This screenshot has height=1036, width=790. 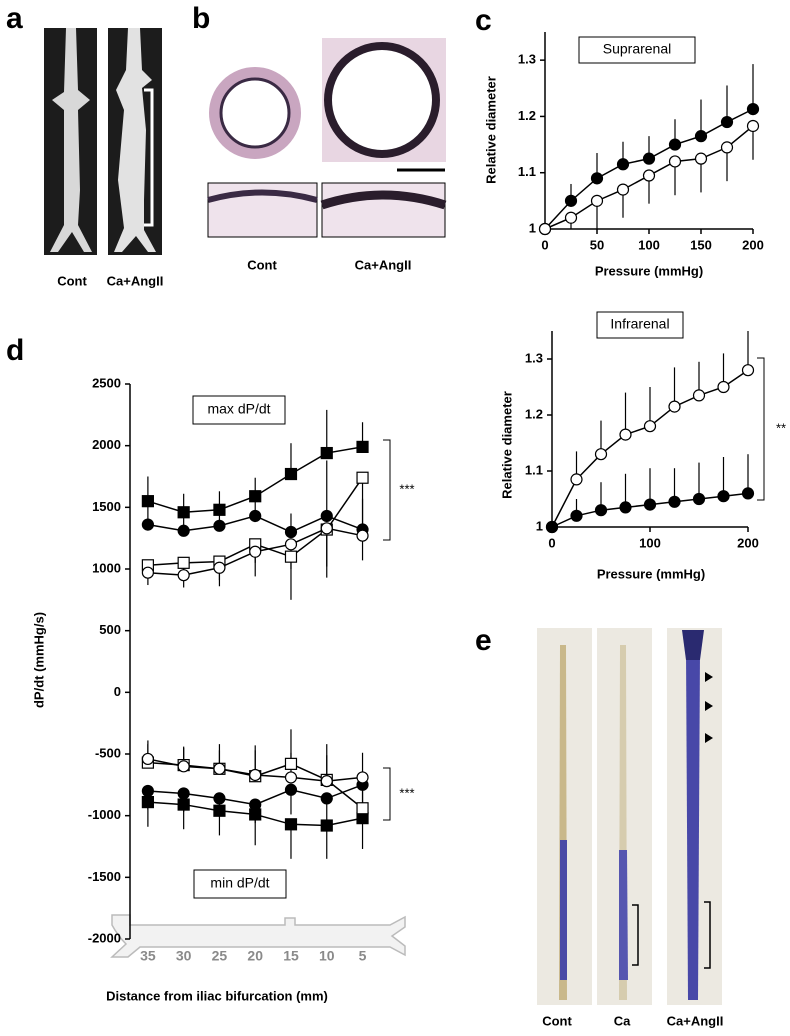 What do you see at coordinates (106, 506) in the screenshot?
I see `y-tick-label: 1500` at bounding box center [106, 506].